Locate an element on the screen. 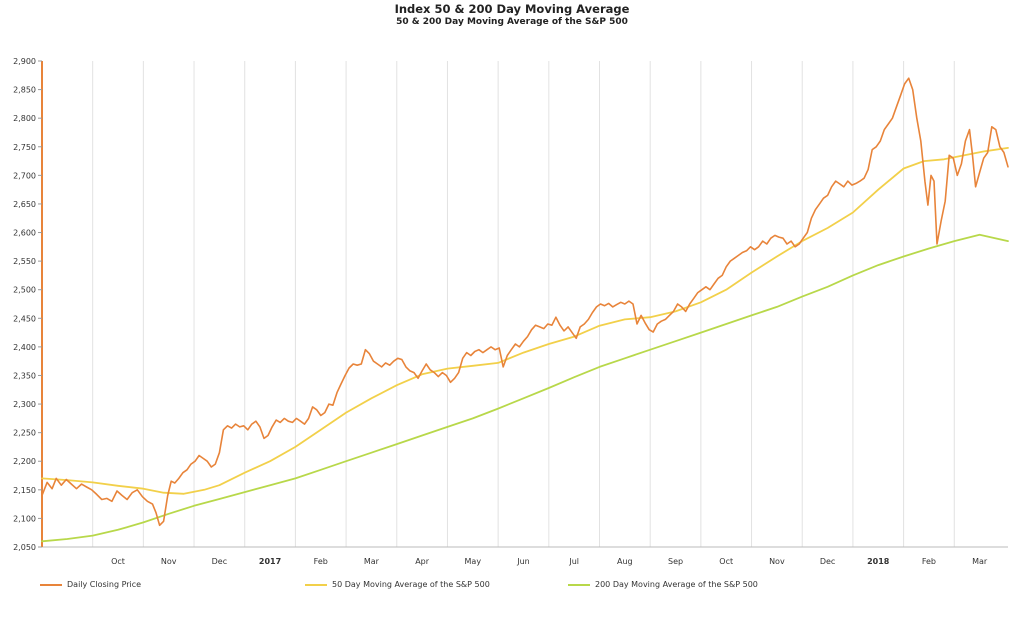 The height and width of the screenshot is (617, 1024). legend-label: 50 Day Moving Average of the S&P 500 is located at coordinates (411, 584).